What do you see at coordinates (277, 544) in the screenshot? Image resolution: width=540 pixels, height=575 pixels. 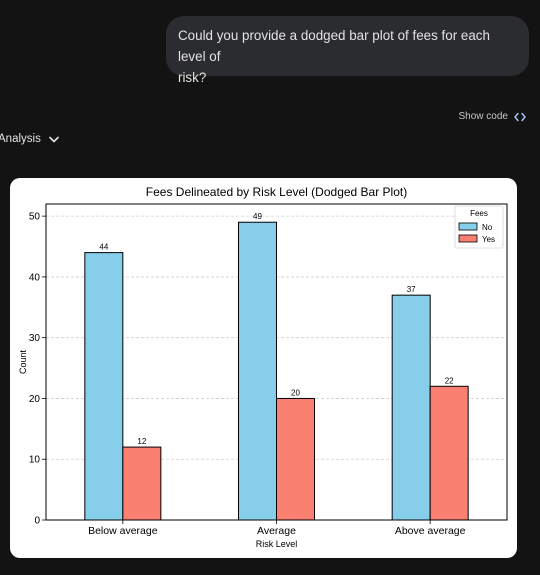 I see `x-axis-label: Risk Level` at bounding box center [277, 544].